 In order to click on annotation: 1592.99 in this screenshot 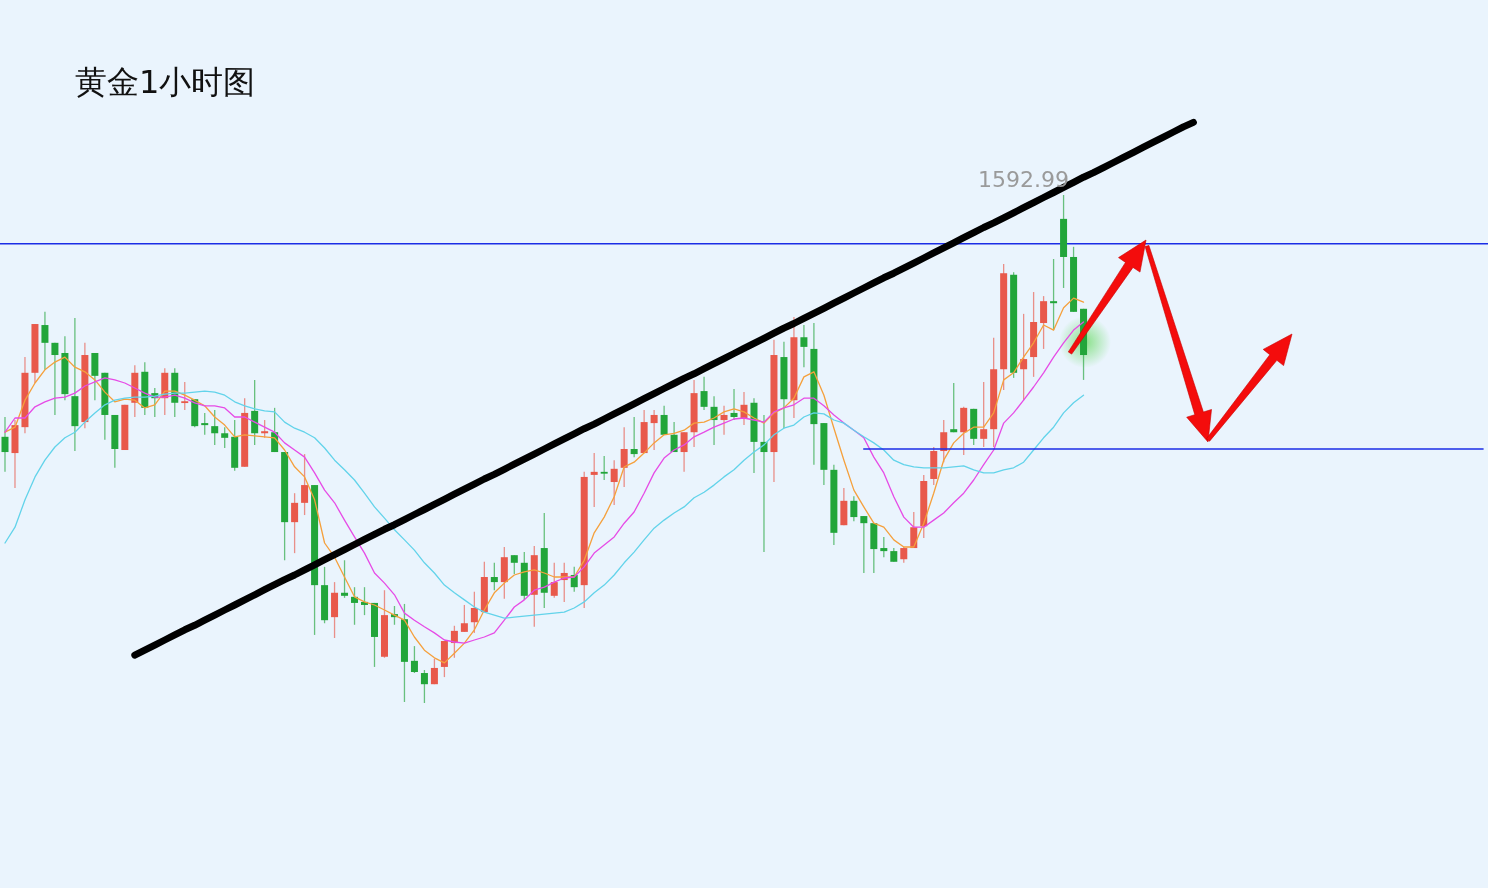, I will do `click(1024, 179)`.